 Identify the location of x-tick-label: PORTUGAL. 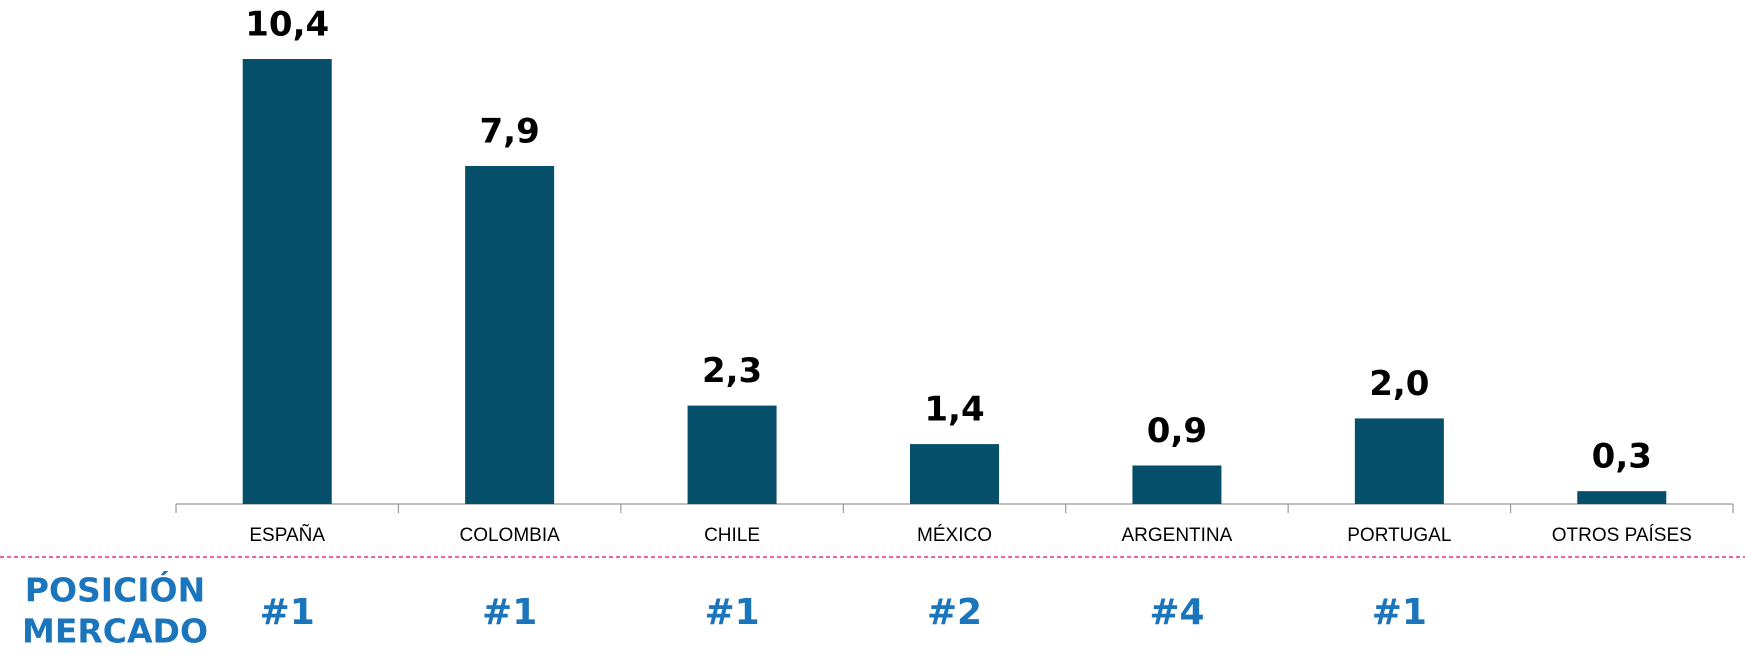
(1399, 535).